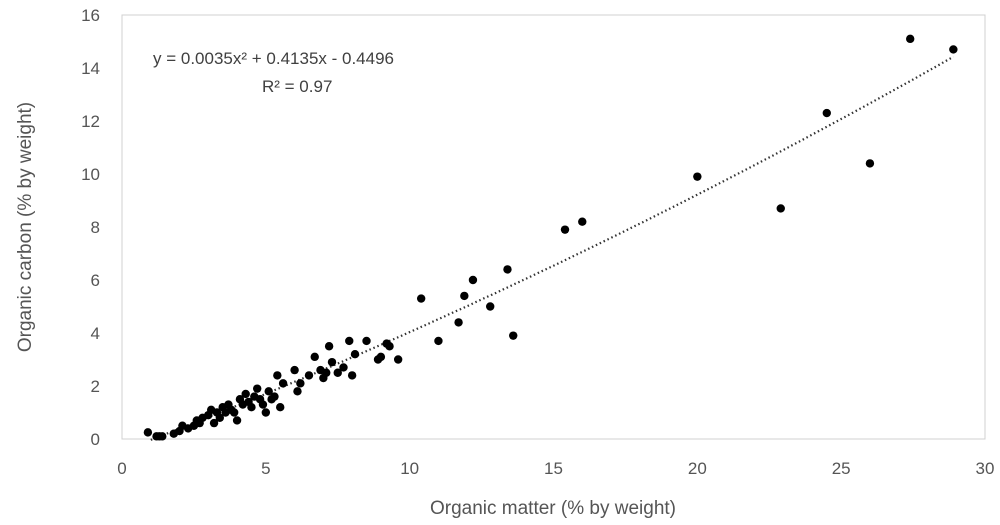 The width and height of the screenshot is (1000, 525). What do you see at coordinates (553, 508) in the screenshot?
I see `x-axis-title: Organic matter (% by weight)` at bounding box center [553, 508].